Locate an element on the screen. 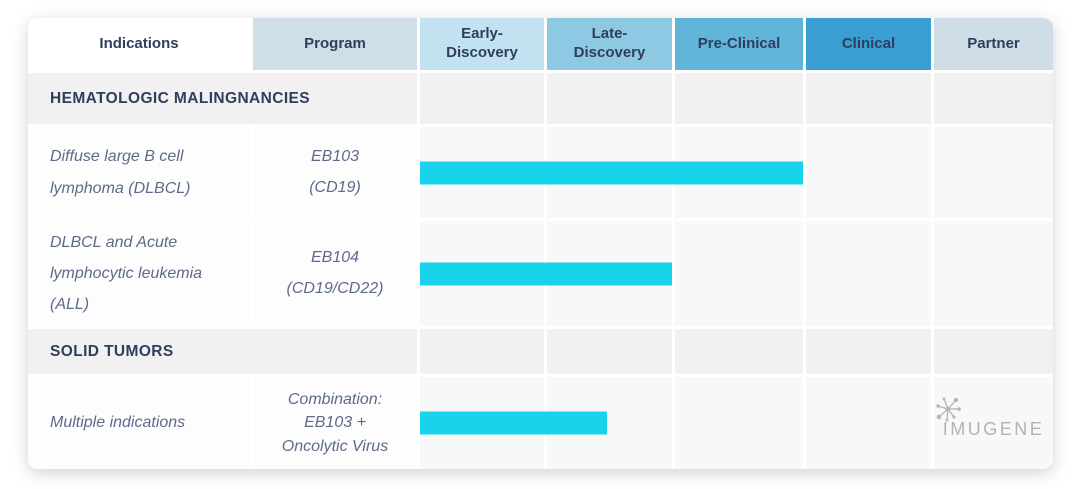  program-text: Combination: EB103 + Oncolytic Virus is located at coordinates (335, 423).